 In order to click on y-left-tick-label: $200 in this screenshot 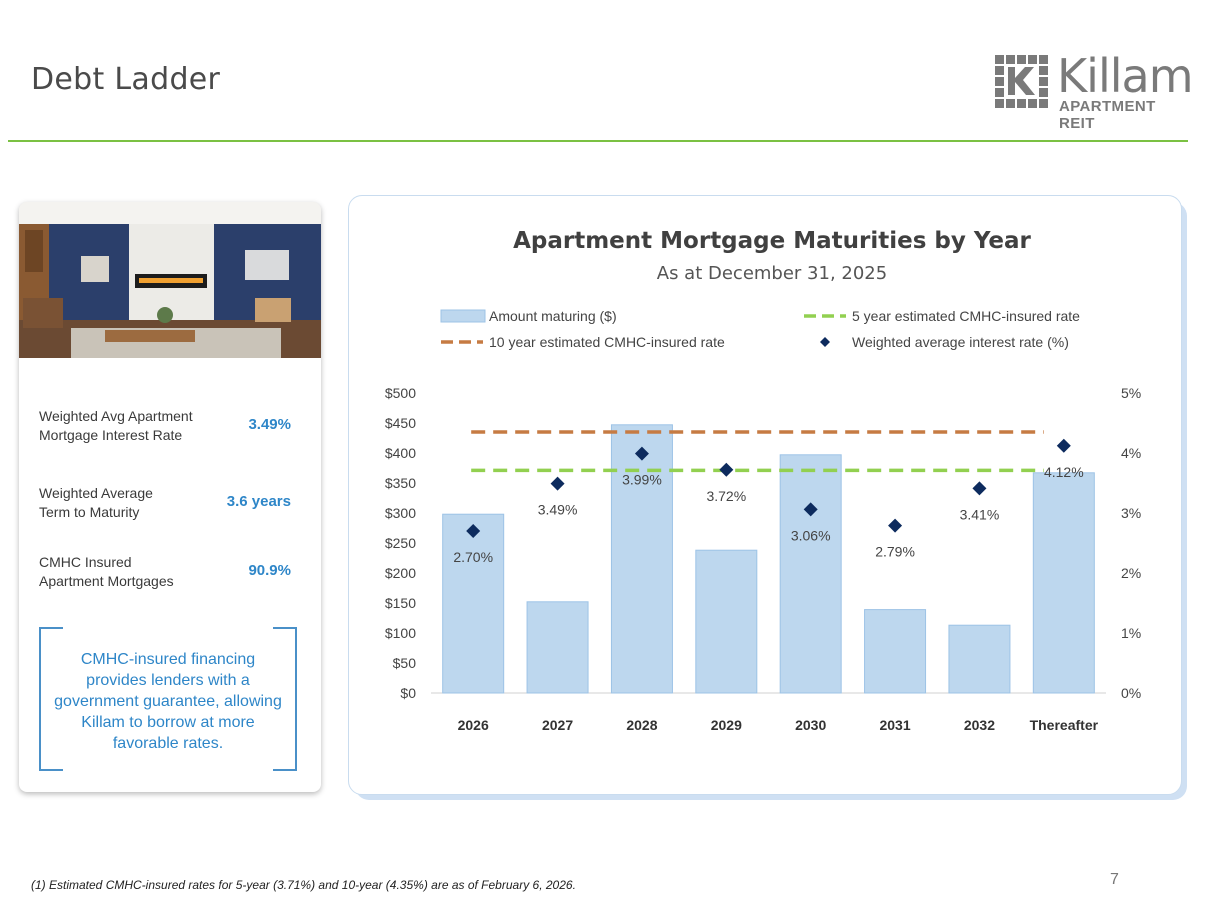, I will do `click(400, 573)`.